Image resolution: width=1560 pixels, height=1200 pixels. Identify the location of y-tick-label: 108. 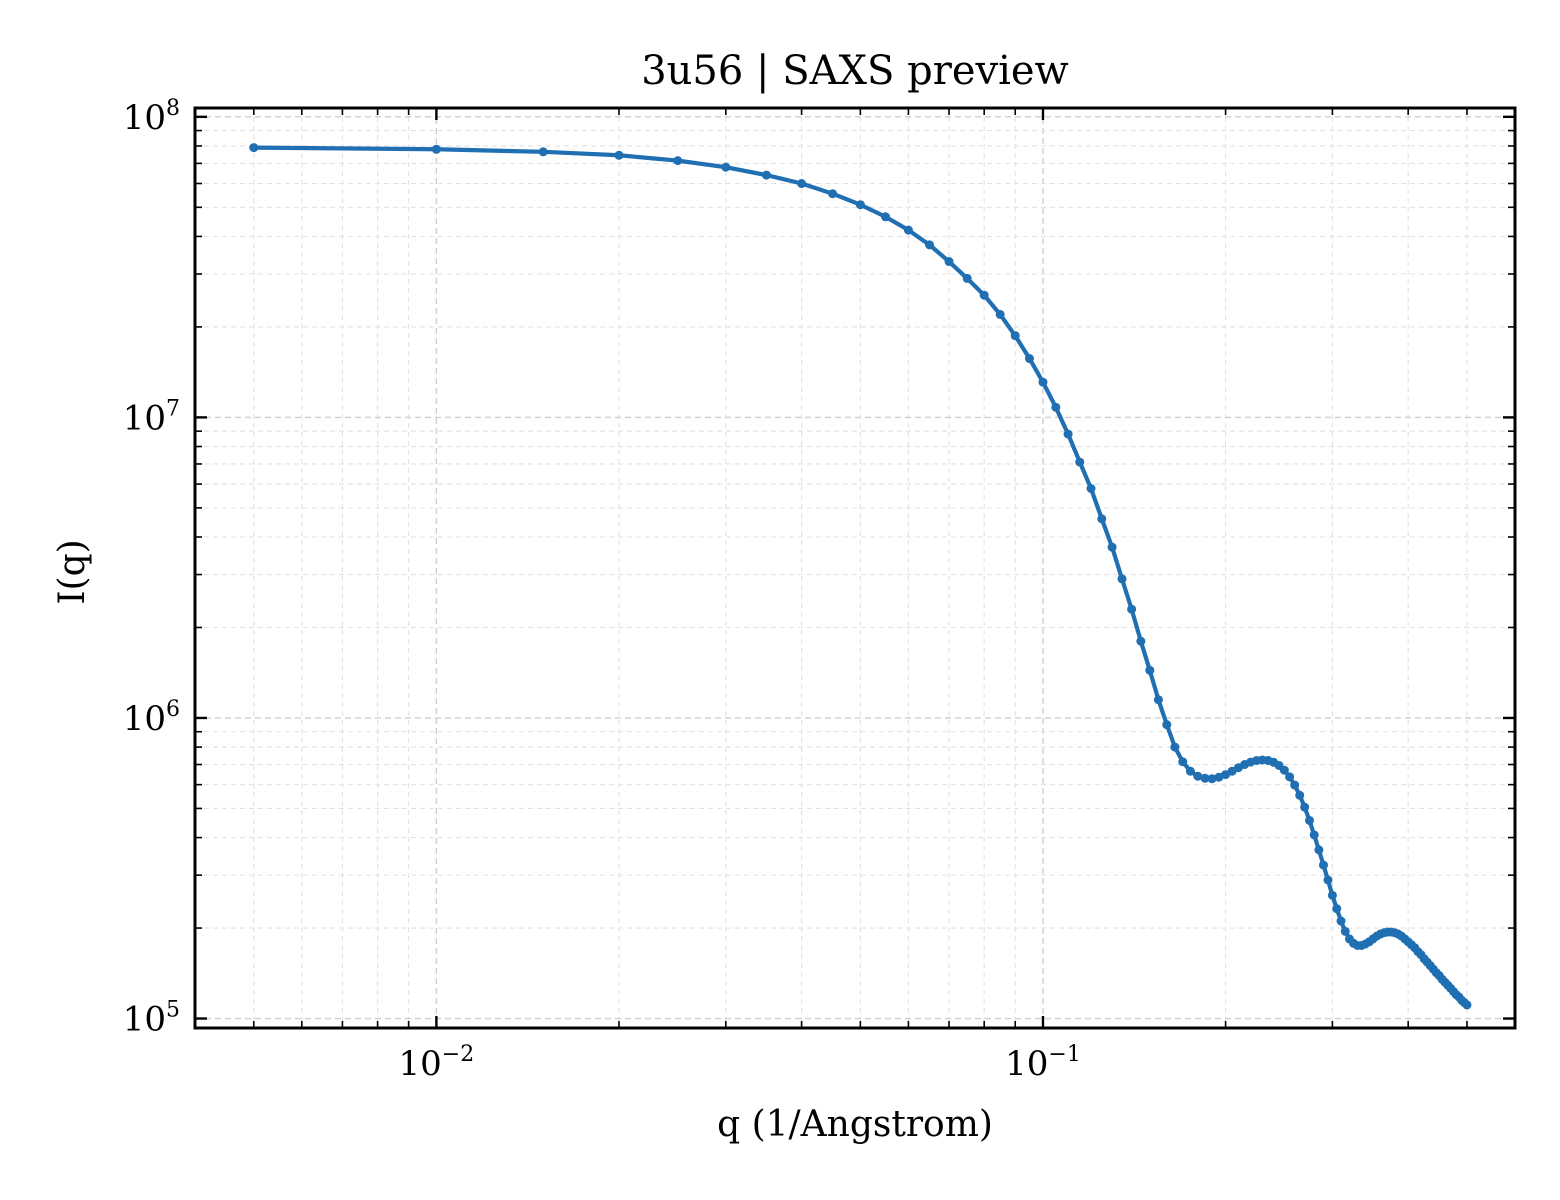
(151, 117).